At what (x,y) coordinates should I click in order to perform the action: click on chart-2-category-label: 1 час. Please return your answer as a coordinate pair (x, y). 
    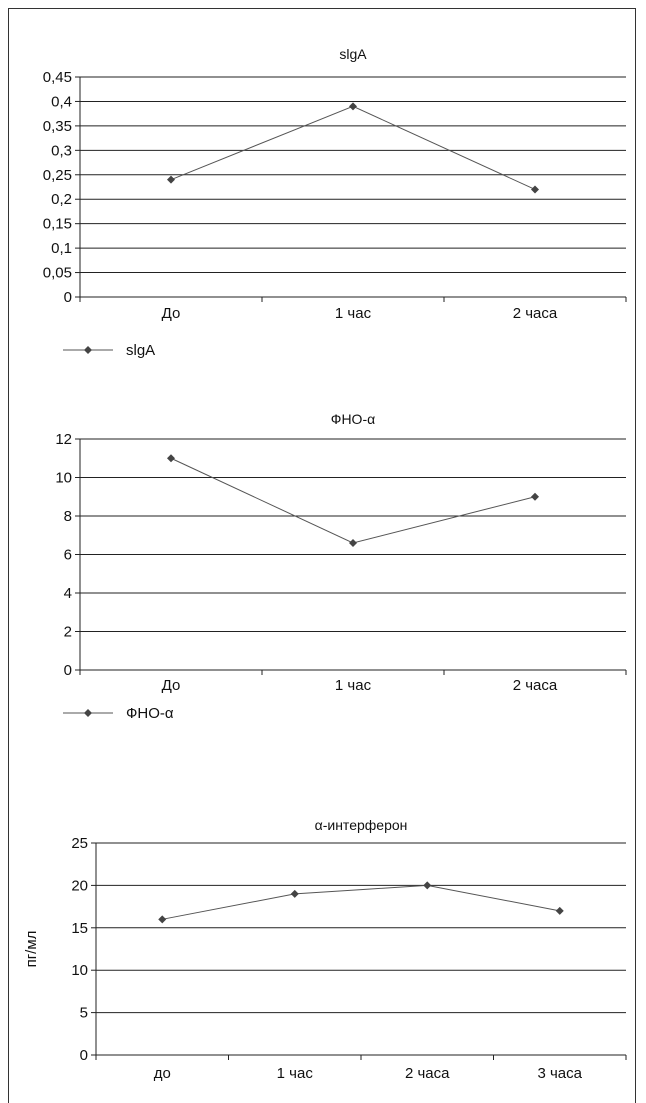
    Looking at the image, I should click on (353, 685).